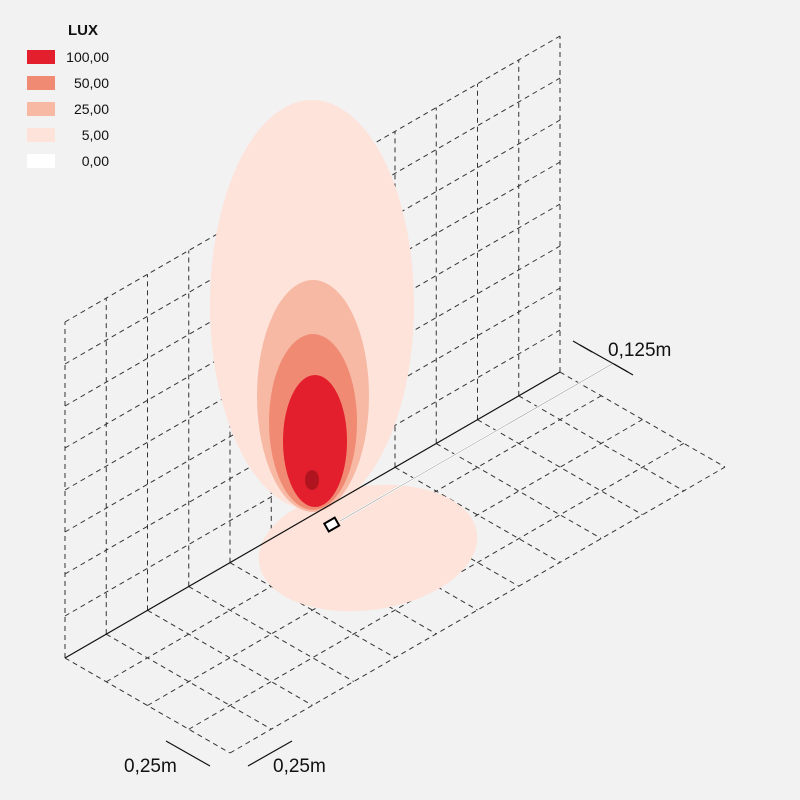 This screenshot has width=800, height=800. Describe the element at coordinates (95, 161) in the screenshot. I see `legend-label: 0,00` at that location.